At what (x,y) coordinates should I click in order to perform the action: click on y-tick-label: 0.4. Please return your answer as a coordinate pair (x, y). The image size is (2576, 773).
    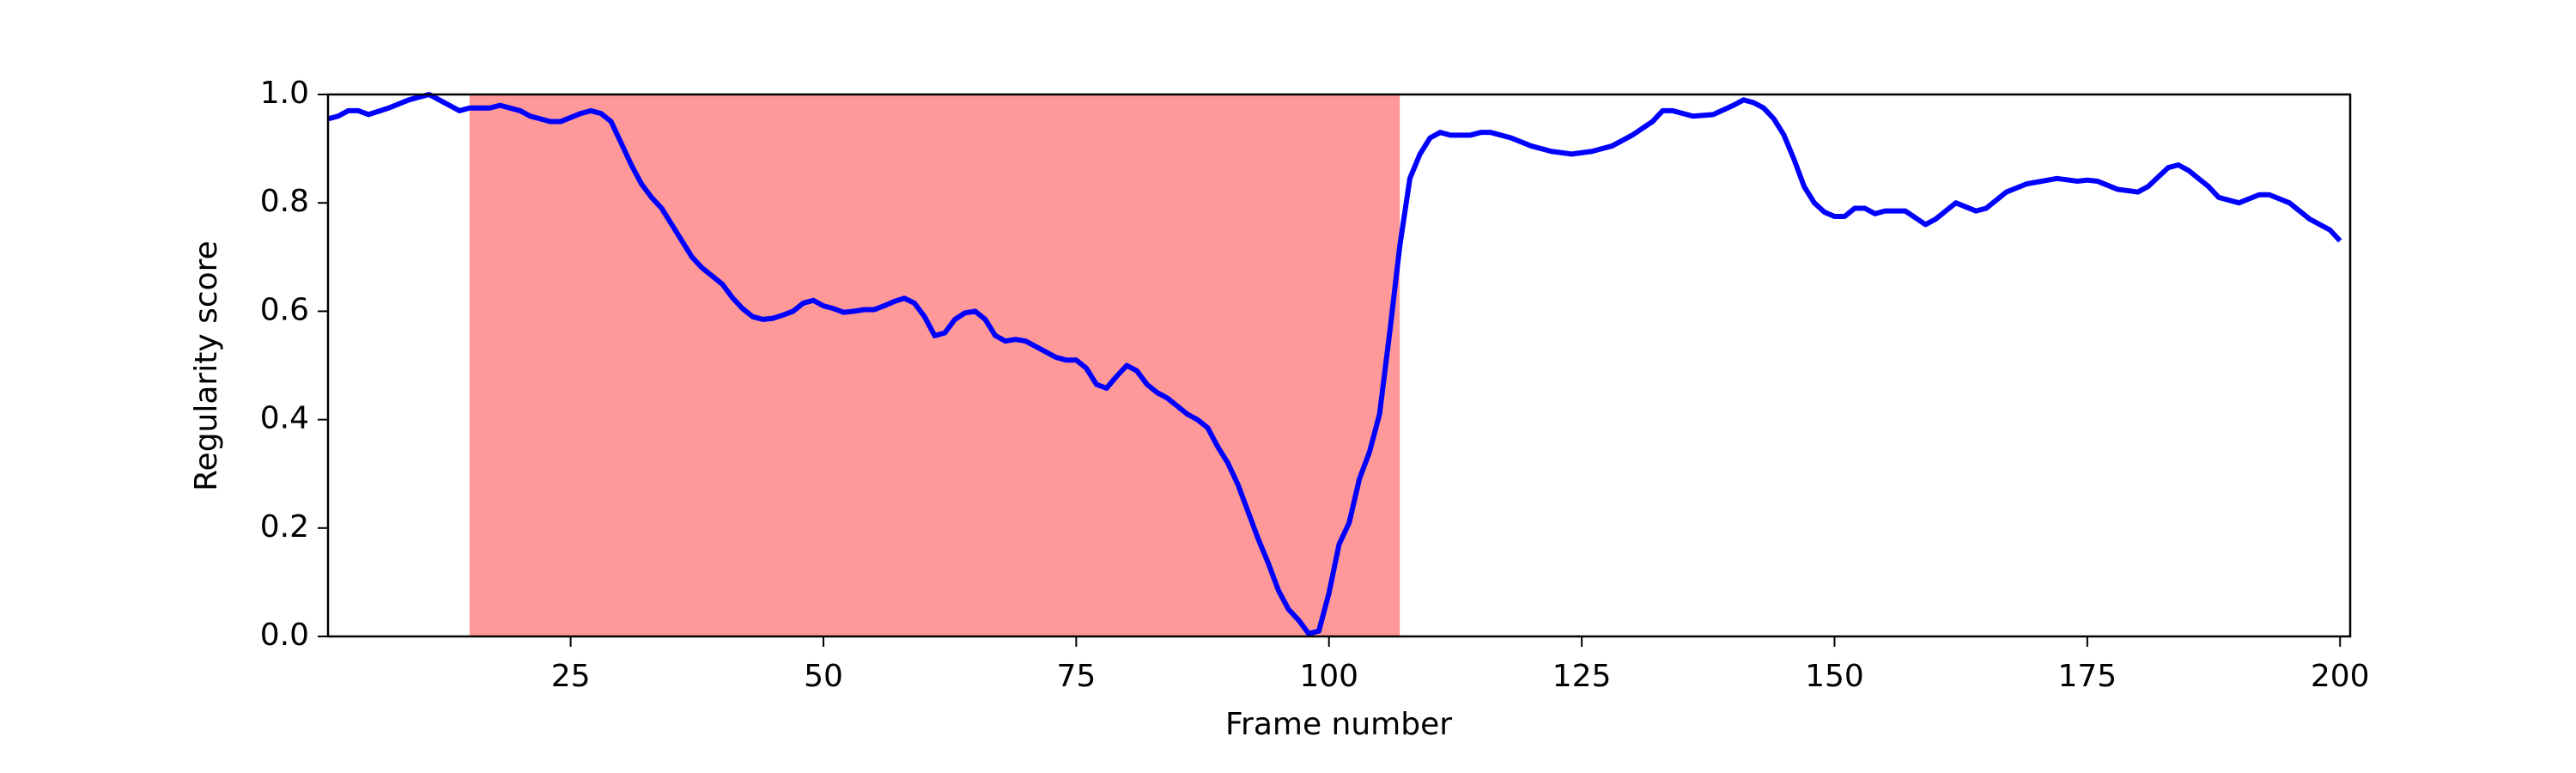
    Looking at the image, I should click on (284, 418).